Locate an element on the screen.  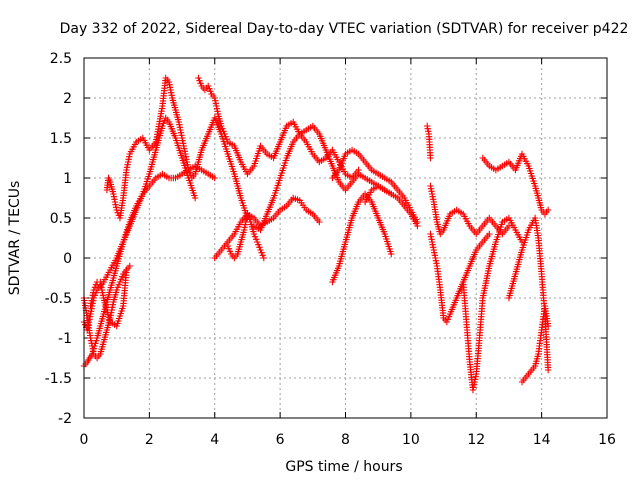
y-tick-label: -1.5 is located at coordinates (58, 379).